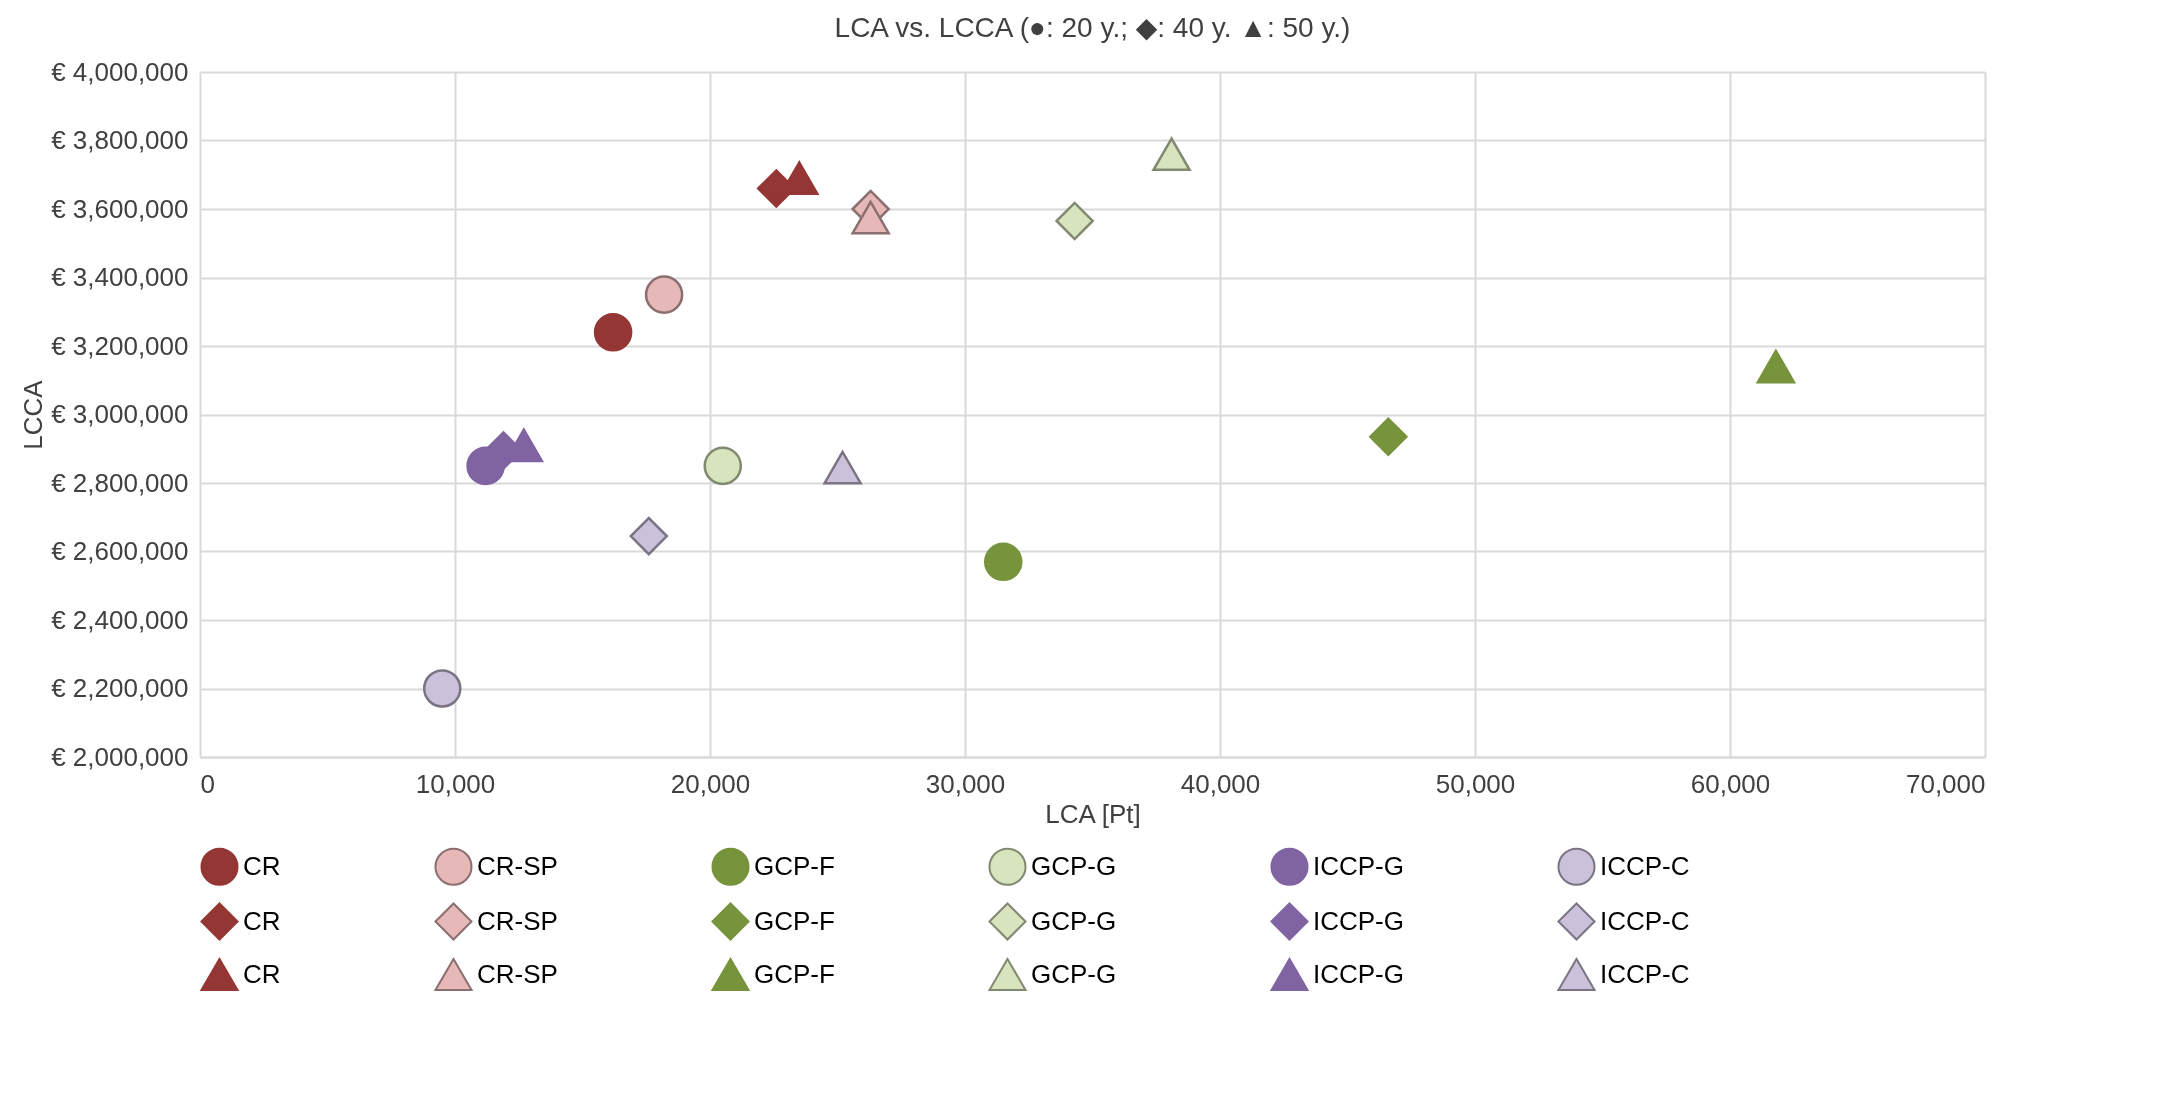  Describe the element at coordinates (1220, 783) in the screenshot. I see `x-tick-label: 40,000` at that location.